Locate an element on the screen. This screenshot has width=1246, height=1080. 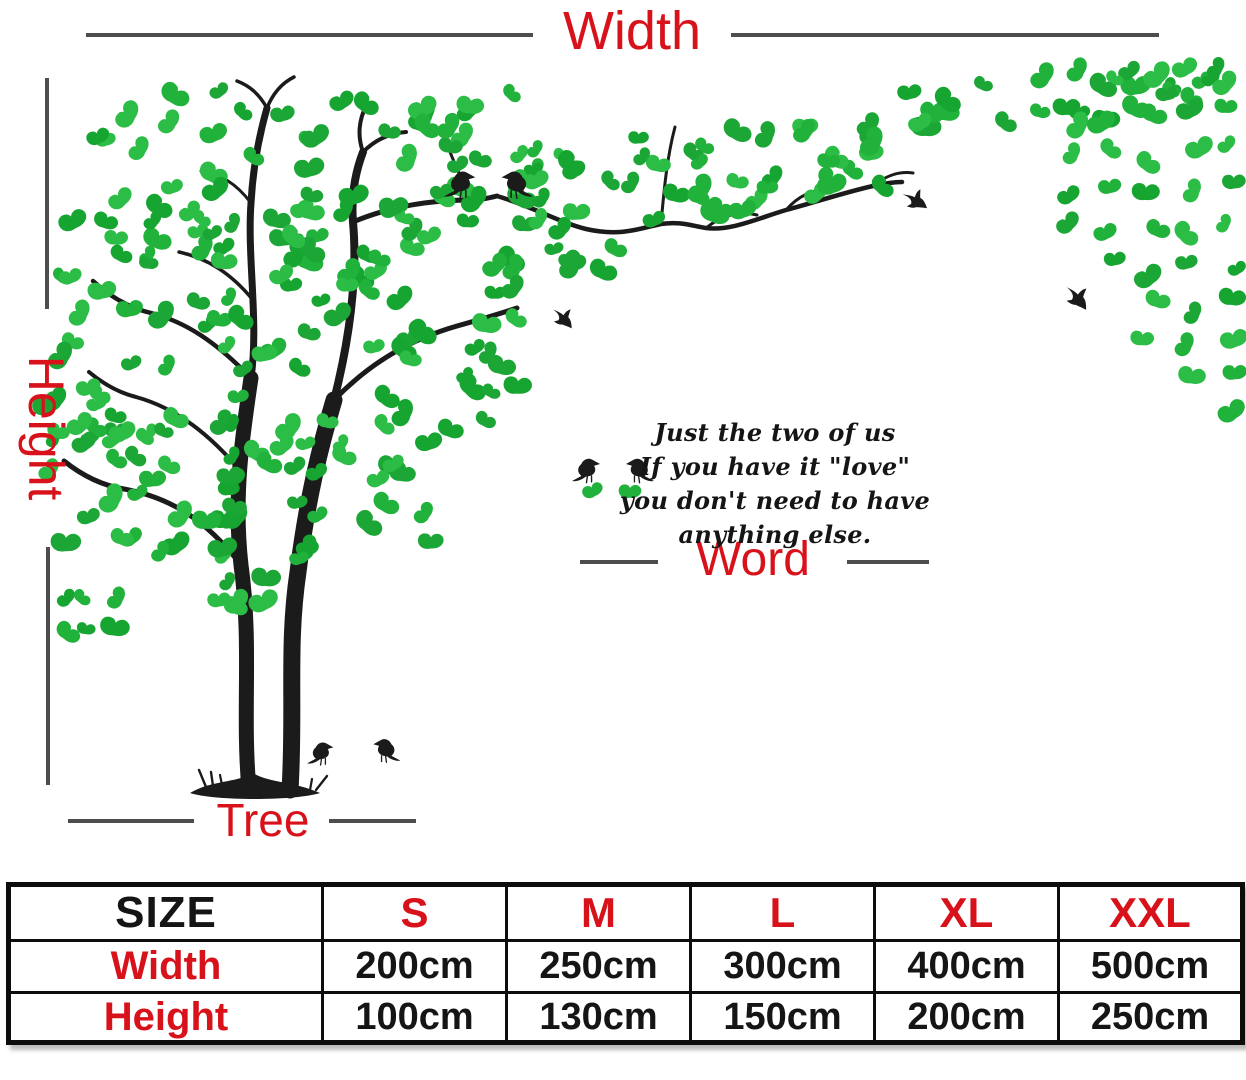
width-dimension-line-left is located at coordinates (309, 35).